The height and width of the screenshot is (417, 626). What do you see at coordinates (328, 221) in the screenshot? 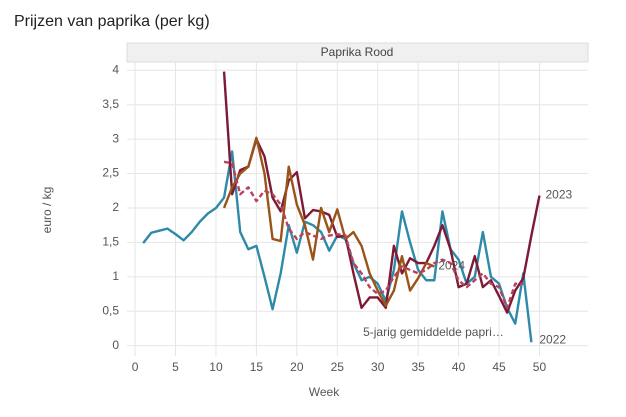
I see `line` at bounding box center [328, 221].